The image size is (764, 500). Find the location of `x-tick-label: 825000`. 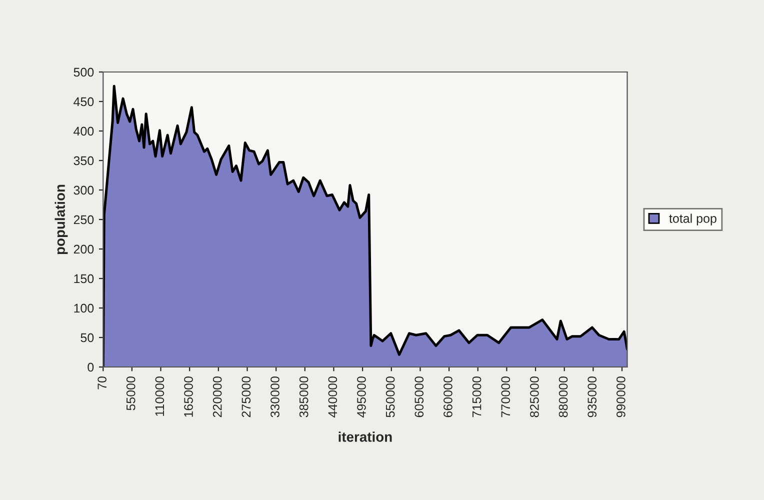

x-tick-label: 825000 is located at coordinates (534, 397).